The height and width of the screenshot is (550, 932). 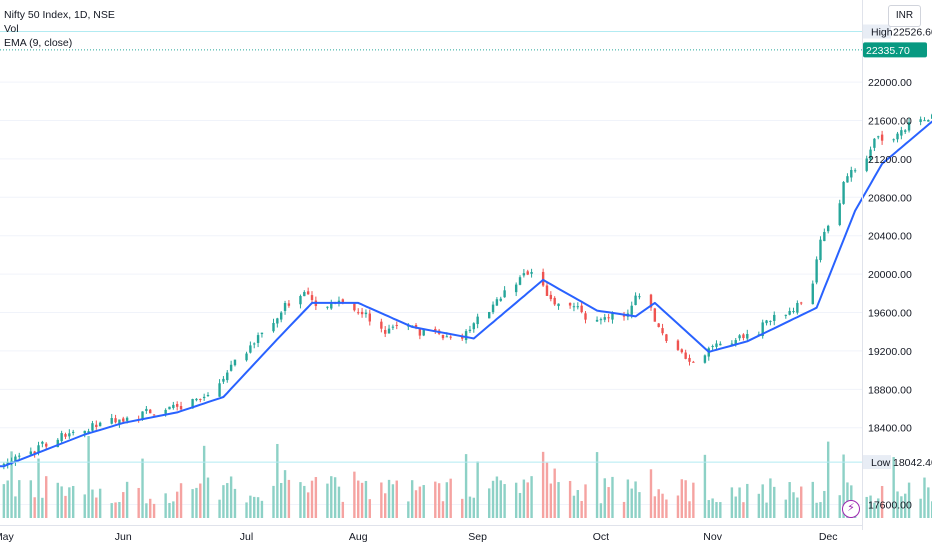 I want to click on time-axis: MayJunJulAugSepOctNovDec2024FebMar26, so click(x=466, y=537).